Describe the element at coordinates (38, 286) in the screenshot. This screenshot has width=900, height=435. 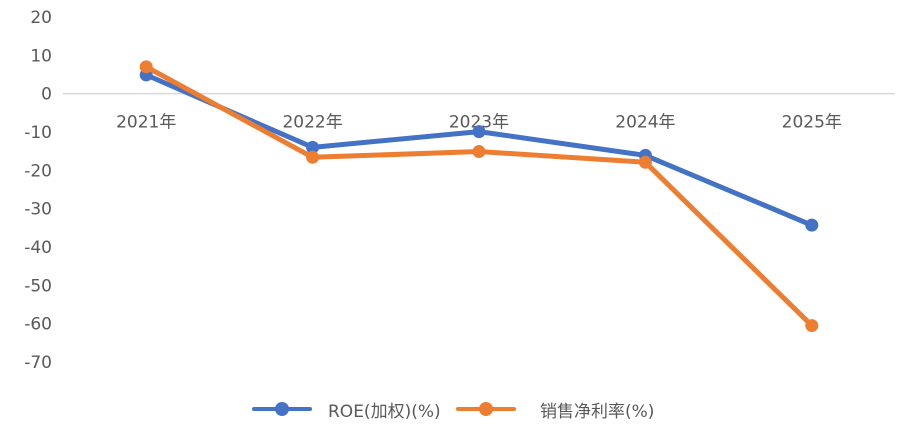
I see `y-tick-label: -50` at that location.